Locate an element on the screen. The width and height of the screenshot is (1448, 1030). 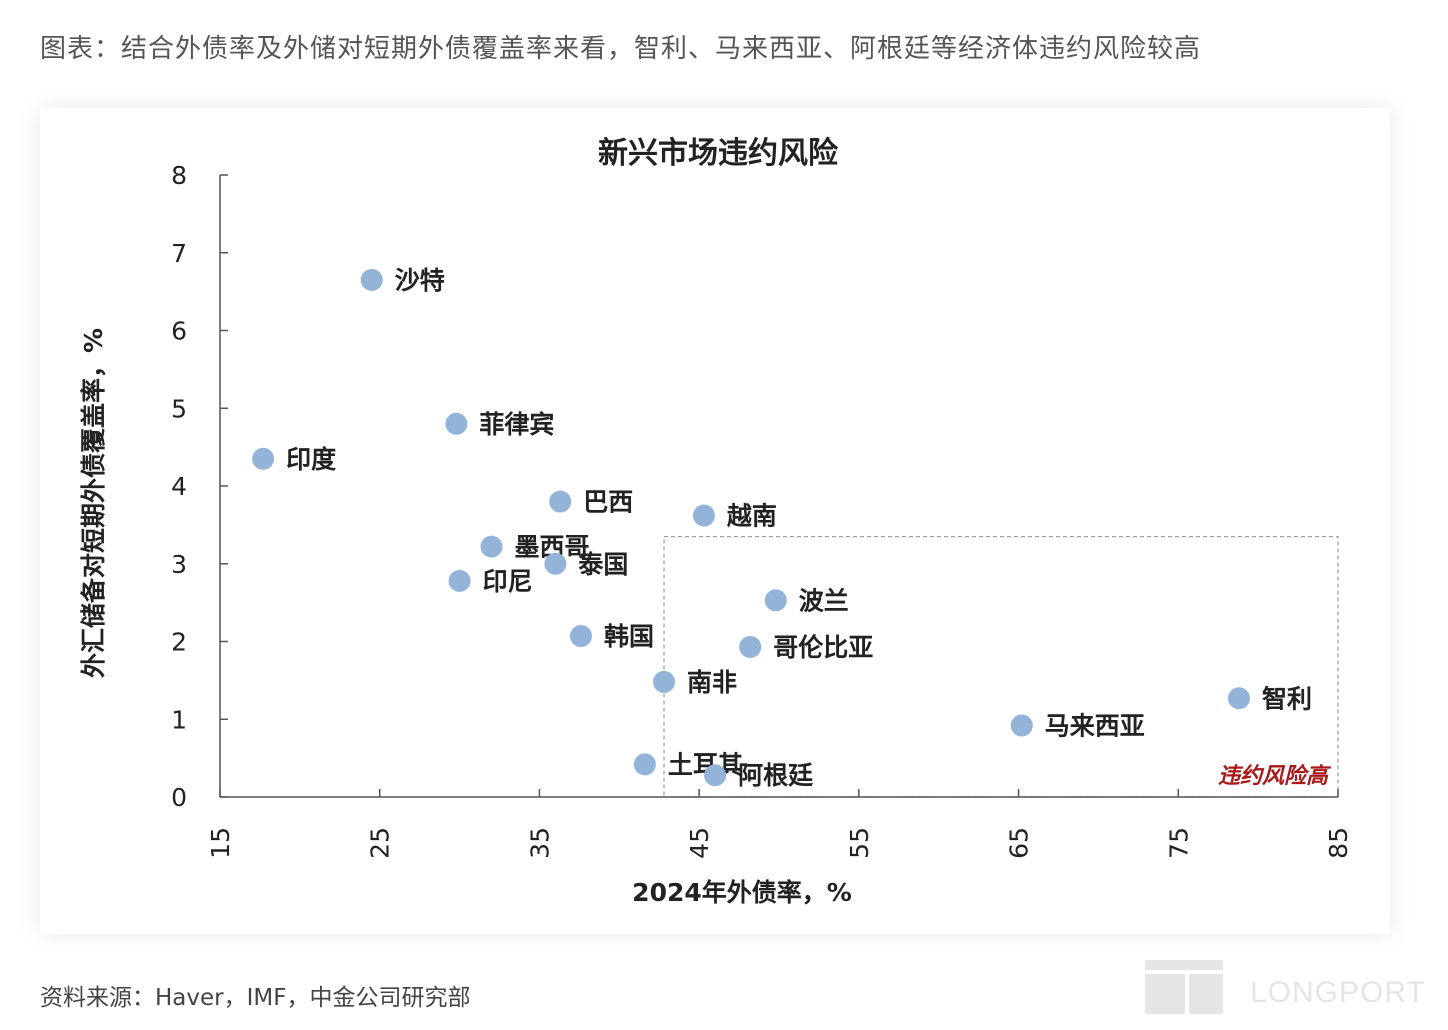
y-tick-label: 1 is located at coordinates (179, 719).